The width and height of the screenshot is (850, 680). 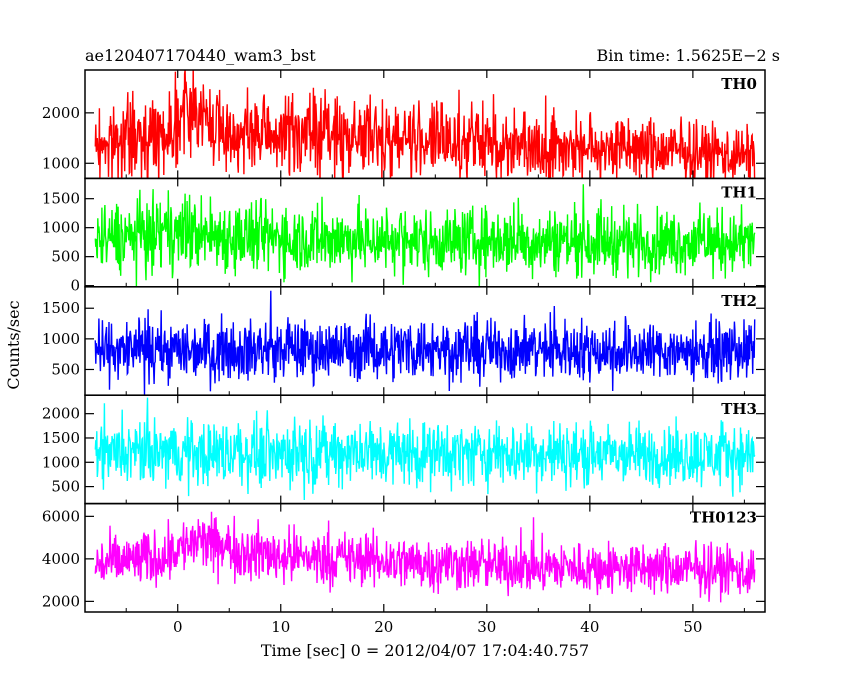 What do you see at coordinates (383, 627) in the screenshot?
I see `x-tick-label: 20` at bounding box center [383, 627].